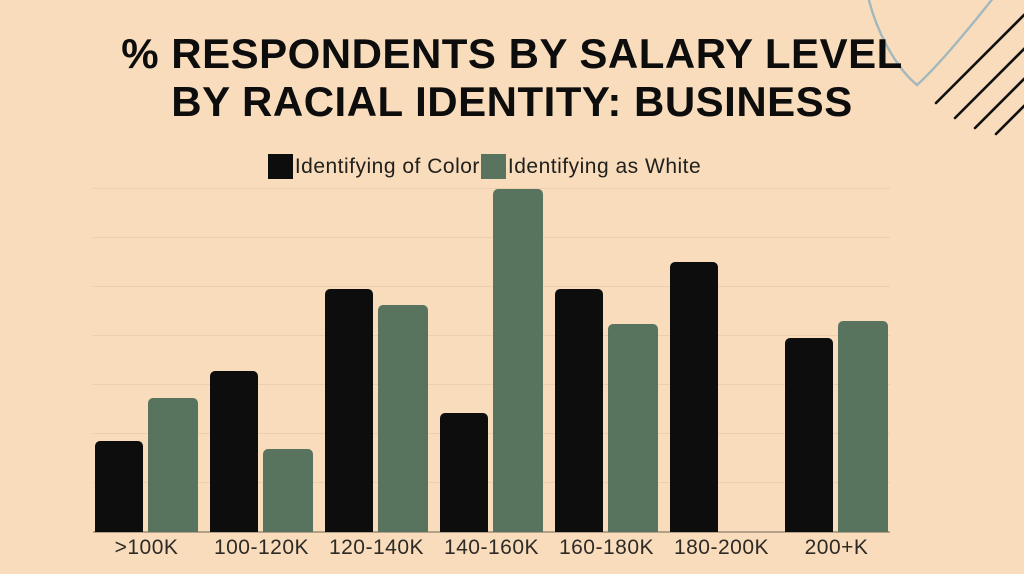  Describe the element at coordinates (146, 547) in the screenshot. I see `x-axis-label->100K: >100K` at that location.